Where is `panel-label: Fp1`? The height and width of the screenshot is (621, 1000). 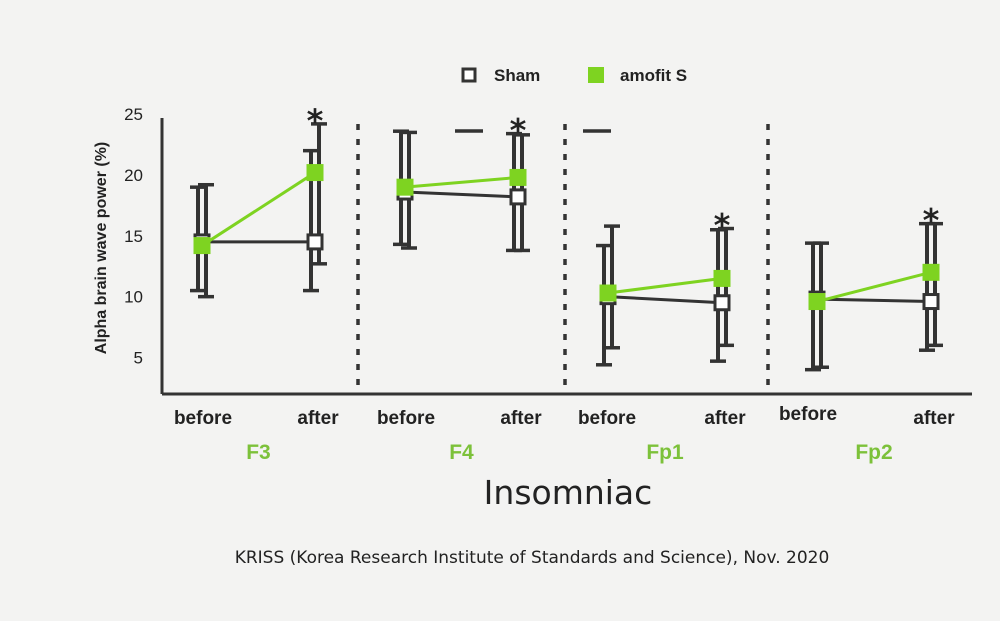
panel-label: Fp1 is located at coordinates (665, 452).